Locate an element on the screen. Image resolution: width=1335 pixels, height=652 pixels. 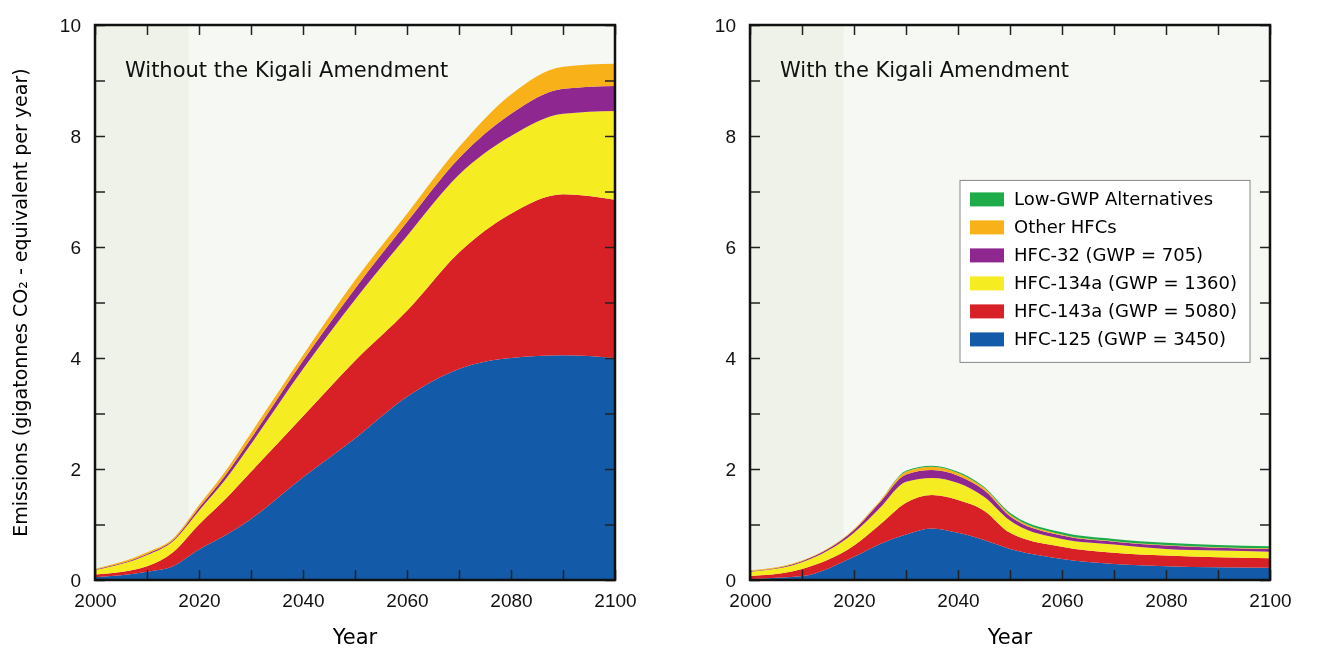
text: With the Kigali Amendment is located at coordinates (924, 70).